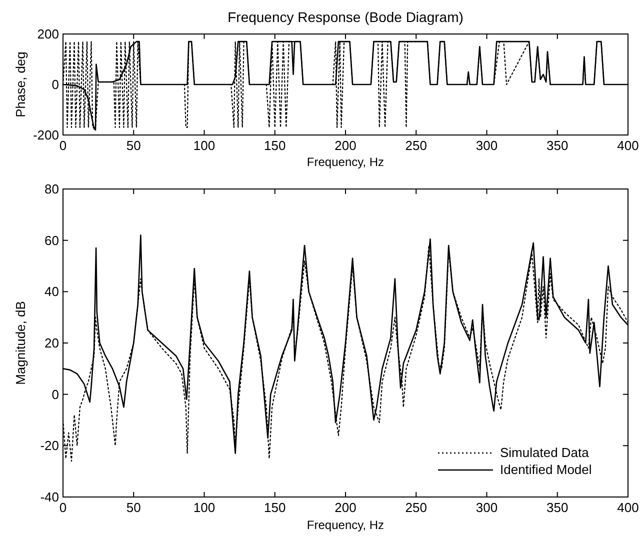 The height and width of the screenshot is (537, 643). What do you see at coordinates (51, 343) in the screenshot?
I see `y-tick-label: 20` at bounding box center [51, 343].